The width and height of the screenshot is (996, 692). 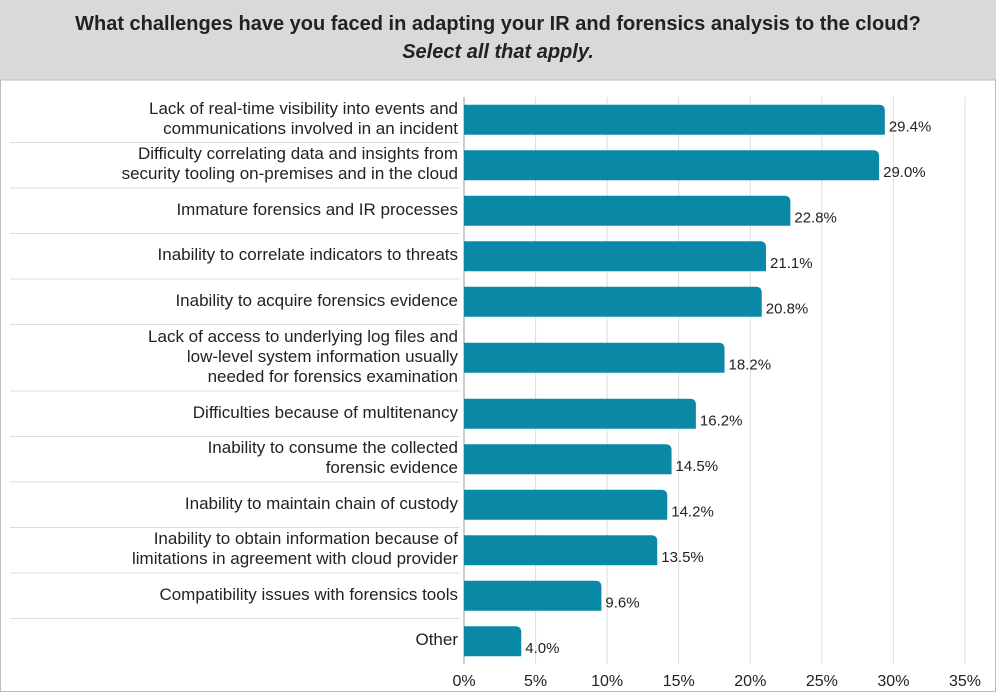 I want to click on value-label: 21.1%, so click(x=791, y=263).